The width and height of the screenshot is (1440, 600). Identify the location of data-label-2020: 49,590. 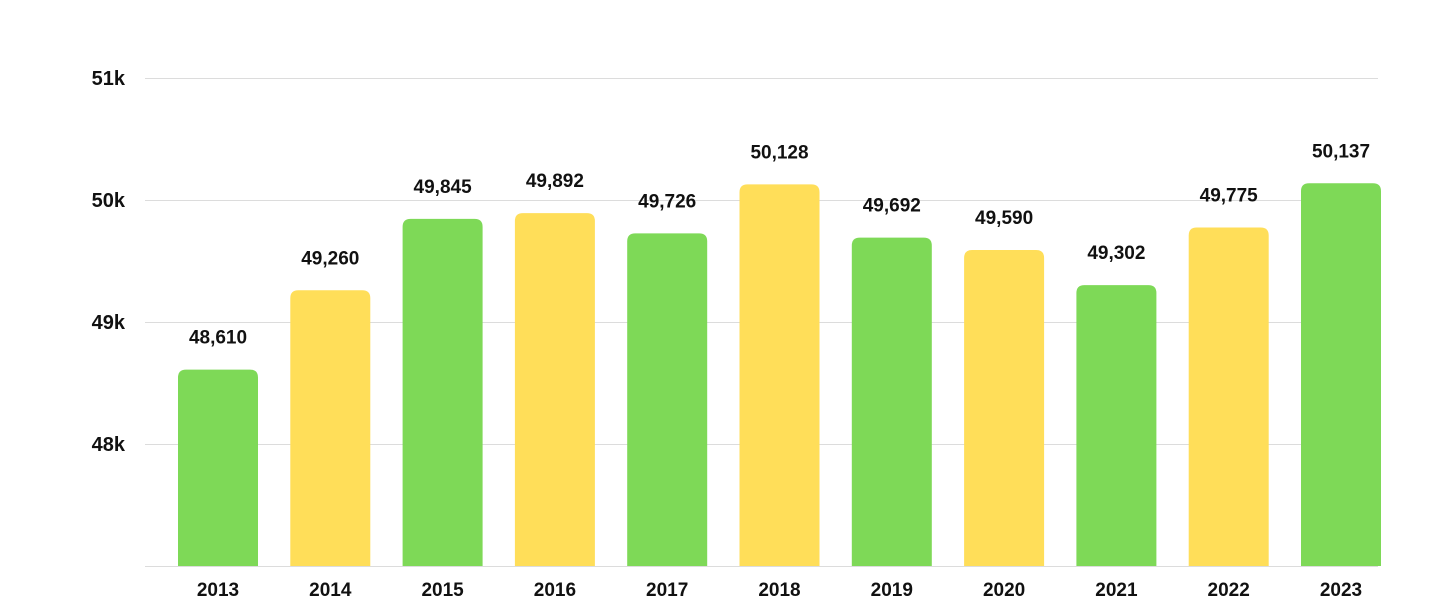
(1004, 218).